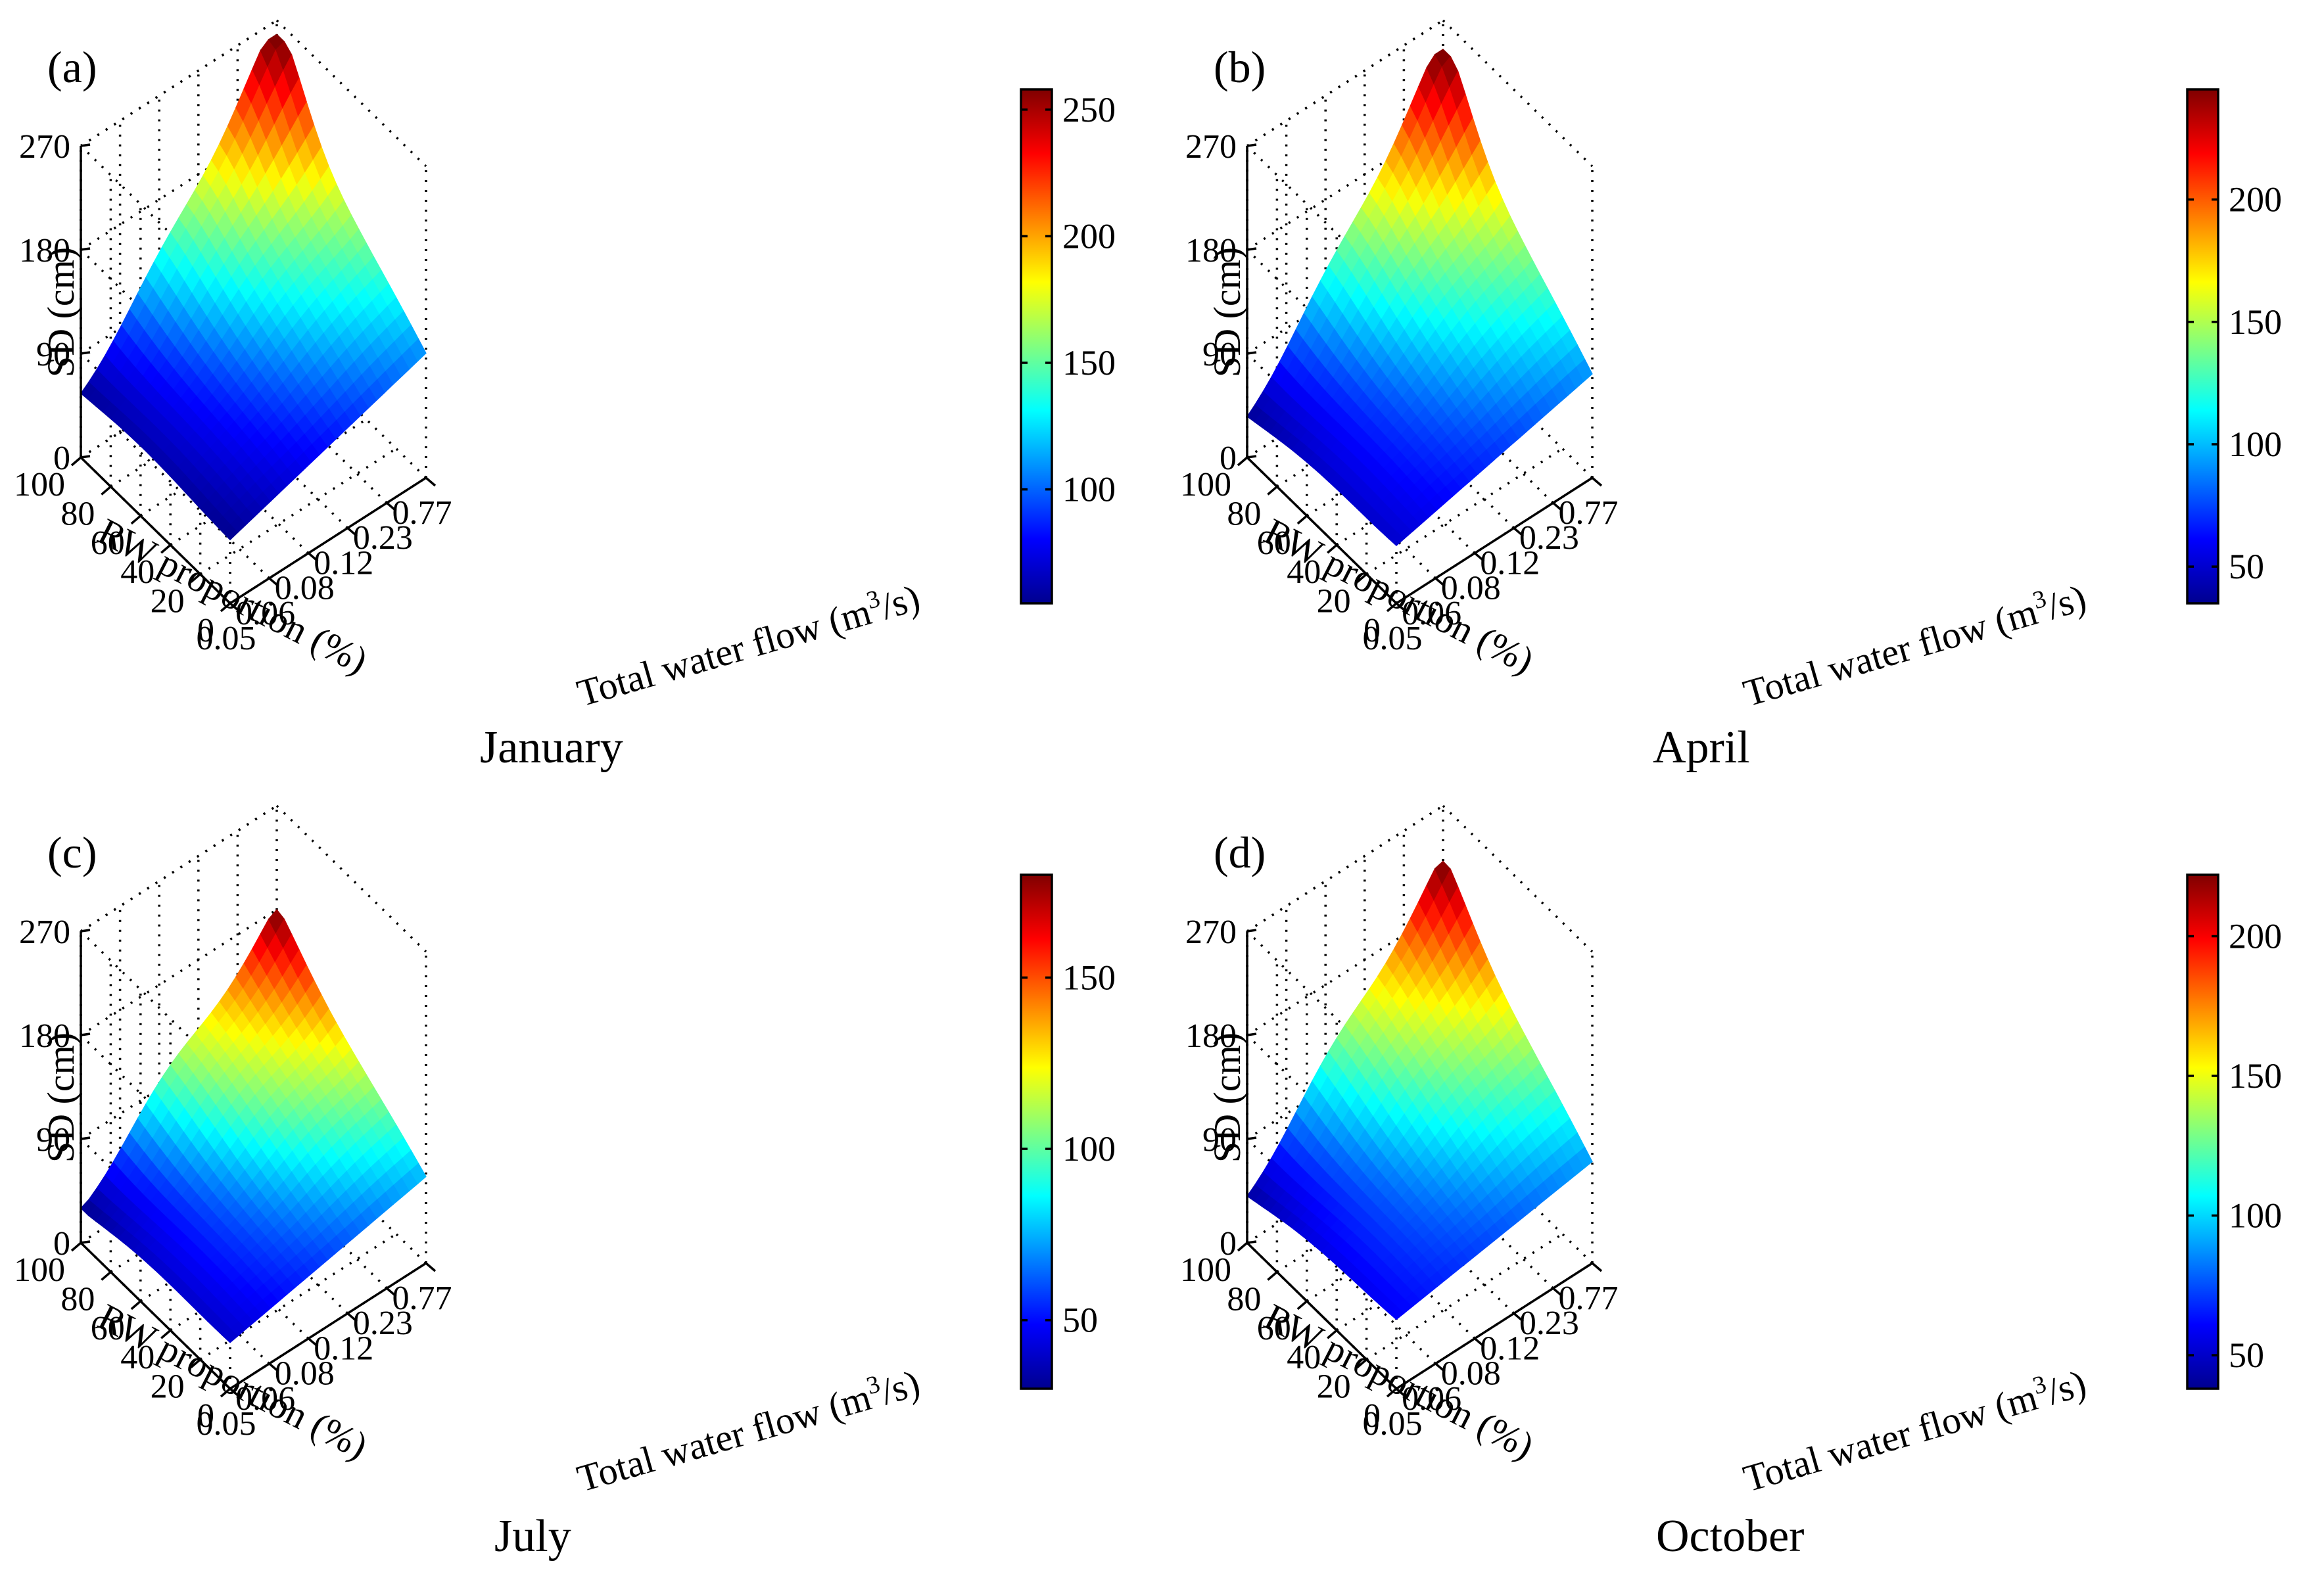 This screenshot has width=2324, height=1578. What do you see at coordinates (1495, 540) in the screenshot?
I see `x-axis-line` at bounding box center [1495, 540].